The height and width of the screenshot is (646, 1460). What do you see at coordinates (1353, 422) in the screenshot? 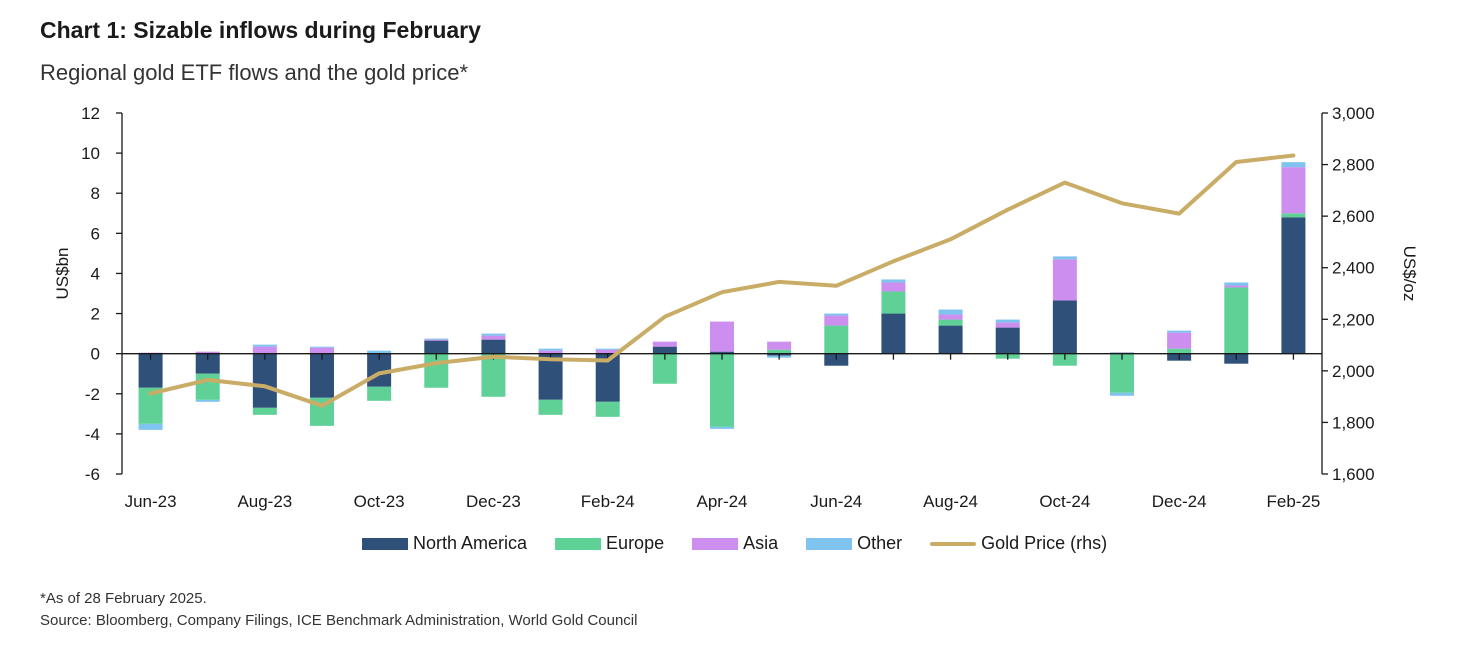
I see `ytick-label-right: 1,800` at bounding box center [1353, 422].